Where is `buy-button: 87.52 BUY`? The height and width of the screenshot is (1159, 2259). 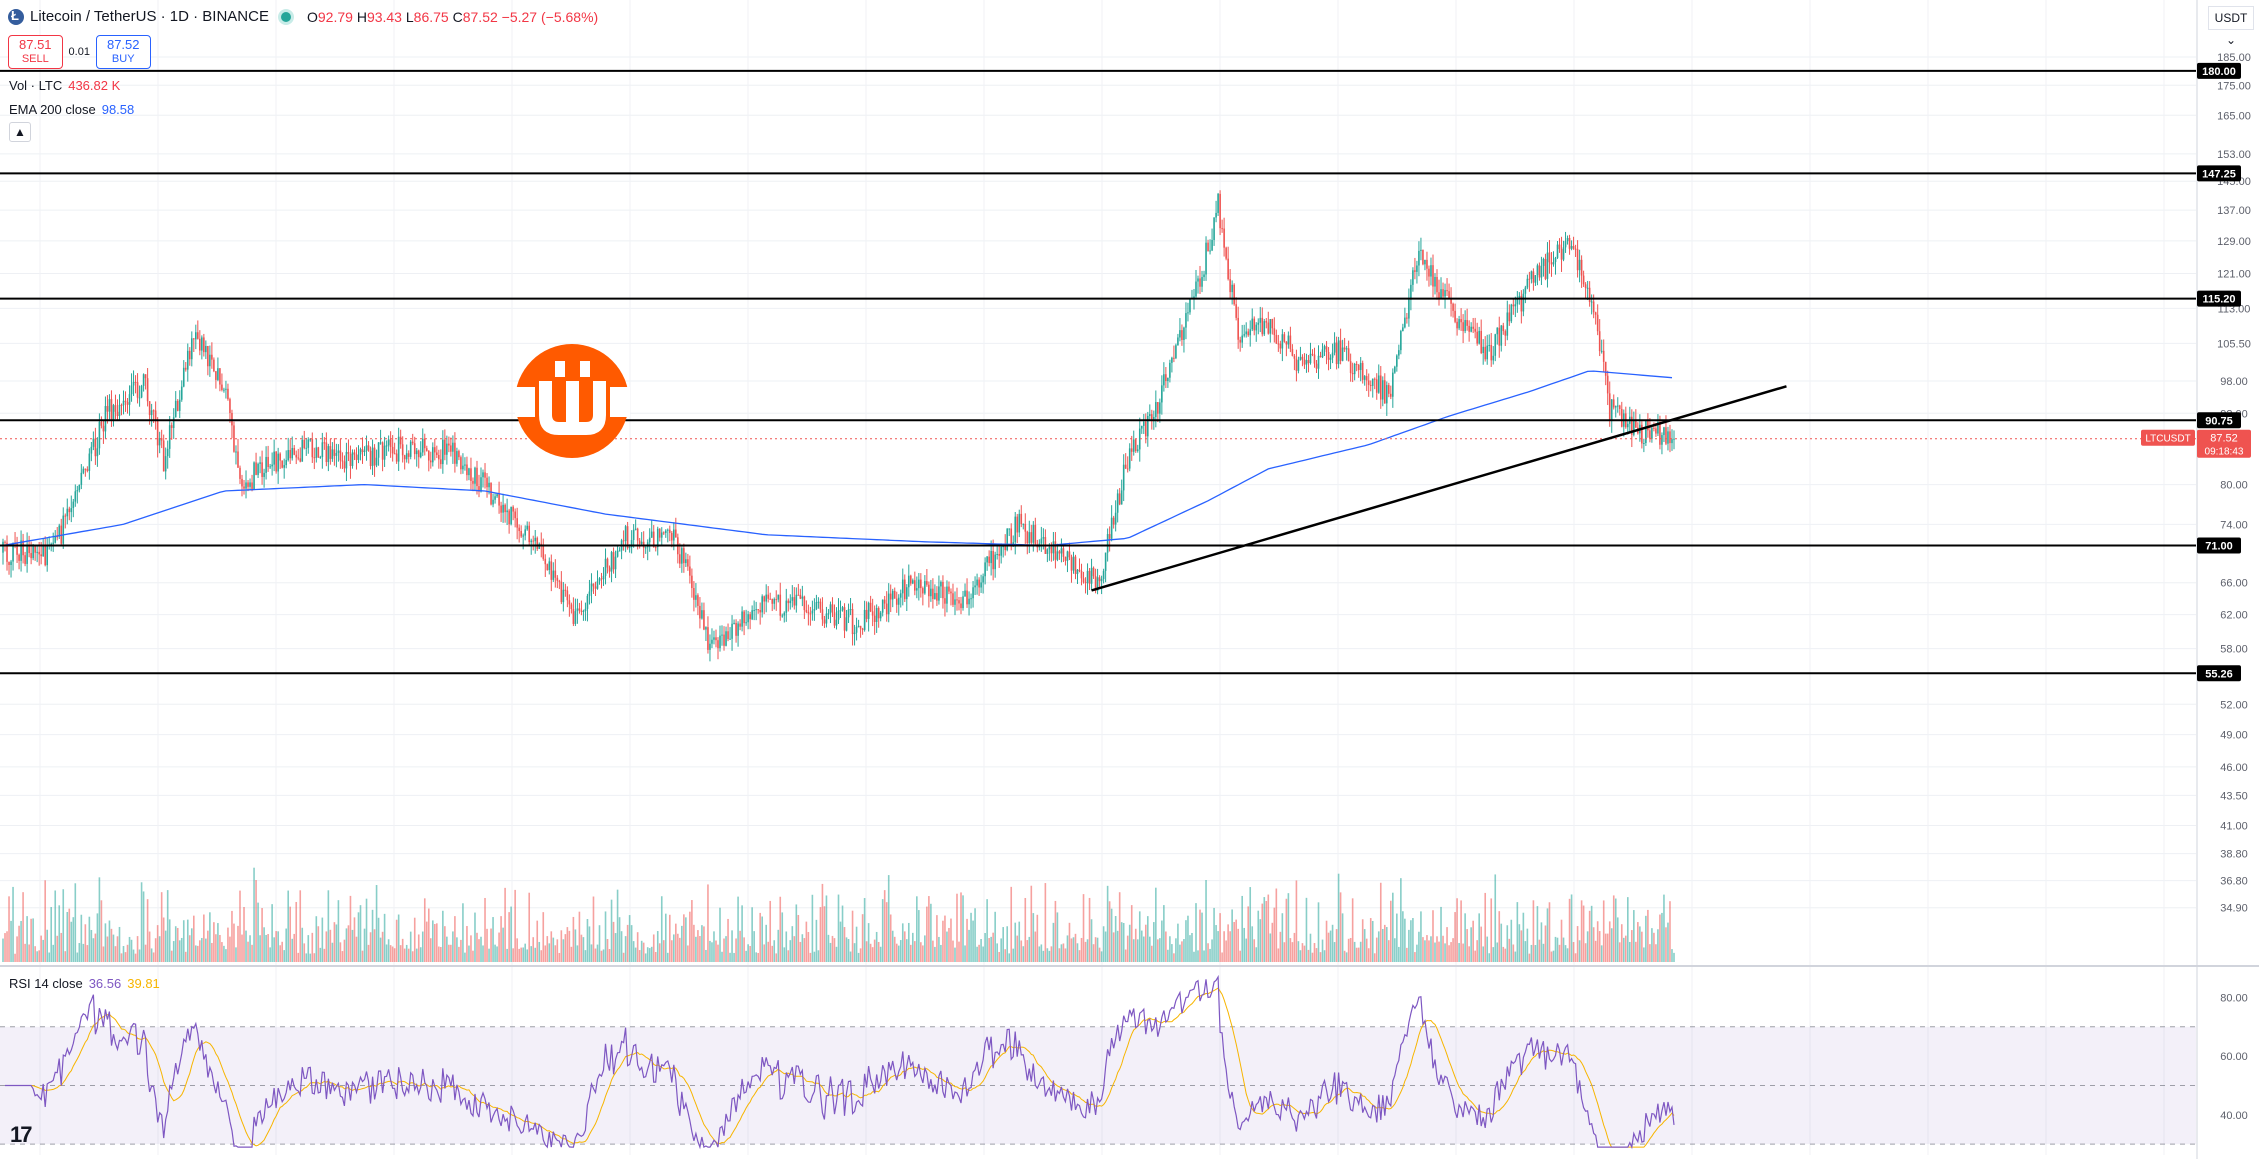
buy-button: 87.52 BUY is located at coordinates (123, 52).